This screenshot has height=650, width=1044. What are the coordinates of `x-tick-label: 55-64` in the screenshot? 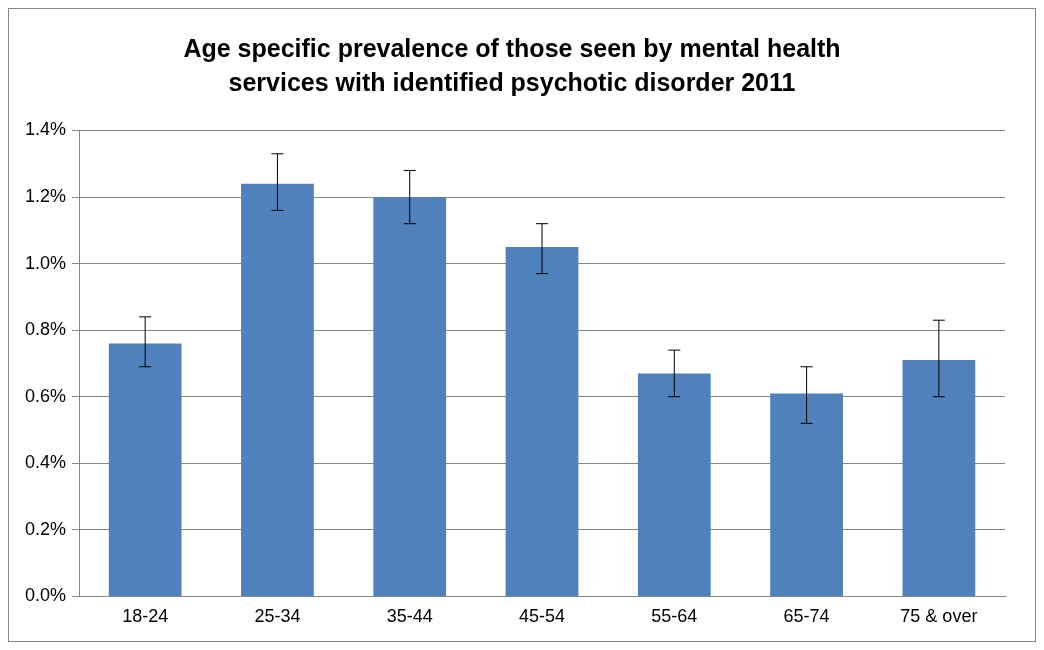 It's located at (674, 616).